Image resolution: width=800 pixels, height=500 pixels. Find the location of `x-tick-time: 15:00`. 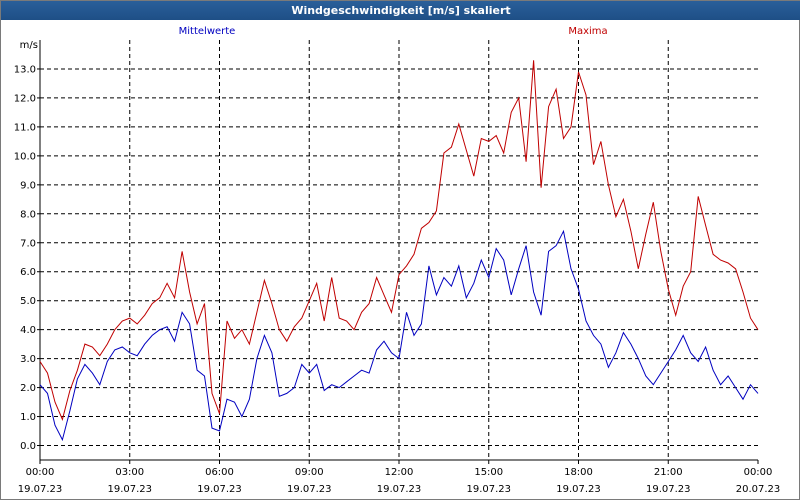

x-tick-time: 15:00 is located at coordinates (488, 472).